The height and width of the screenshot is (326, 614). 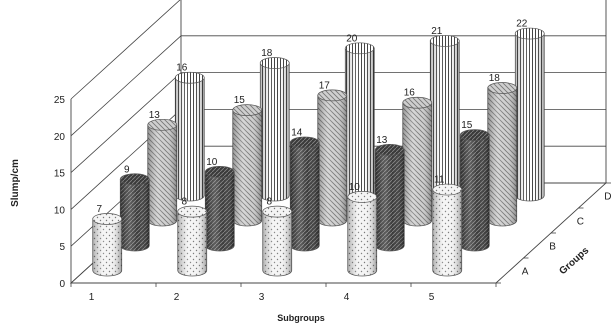 I want to click on x-axis-title: Subgroups, so click(x=301, y=318).